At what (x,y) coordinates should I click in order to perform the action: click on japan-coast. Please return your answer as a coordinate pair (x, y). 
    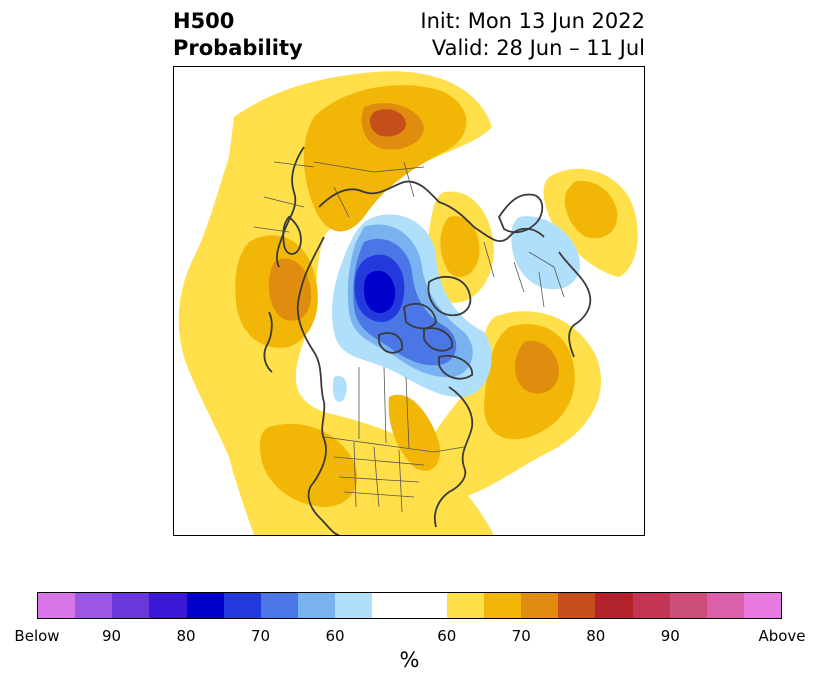
    Looking at the image, I should click on (268, 342).